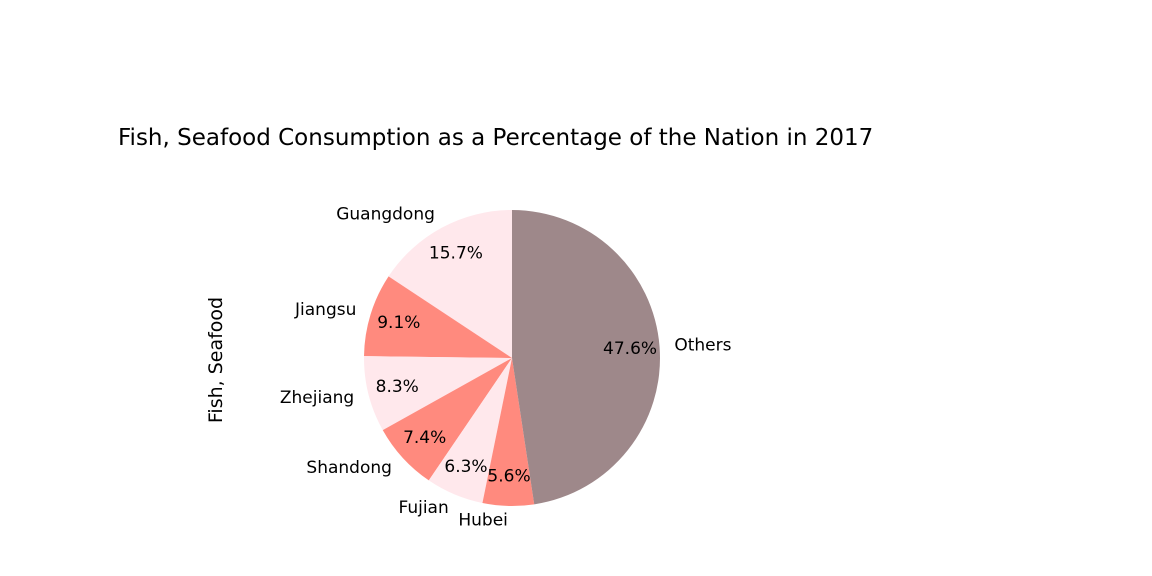 The width and height of the screenshot is (1152, 576). I want to click on slice-label-hubei: Hubei, so click(483, 521).